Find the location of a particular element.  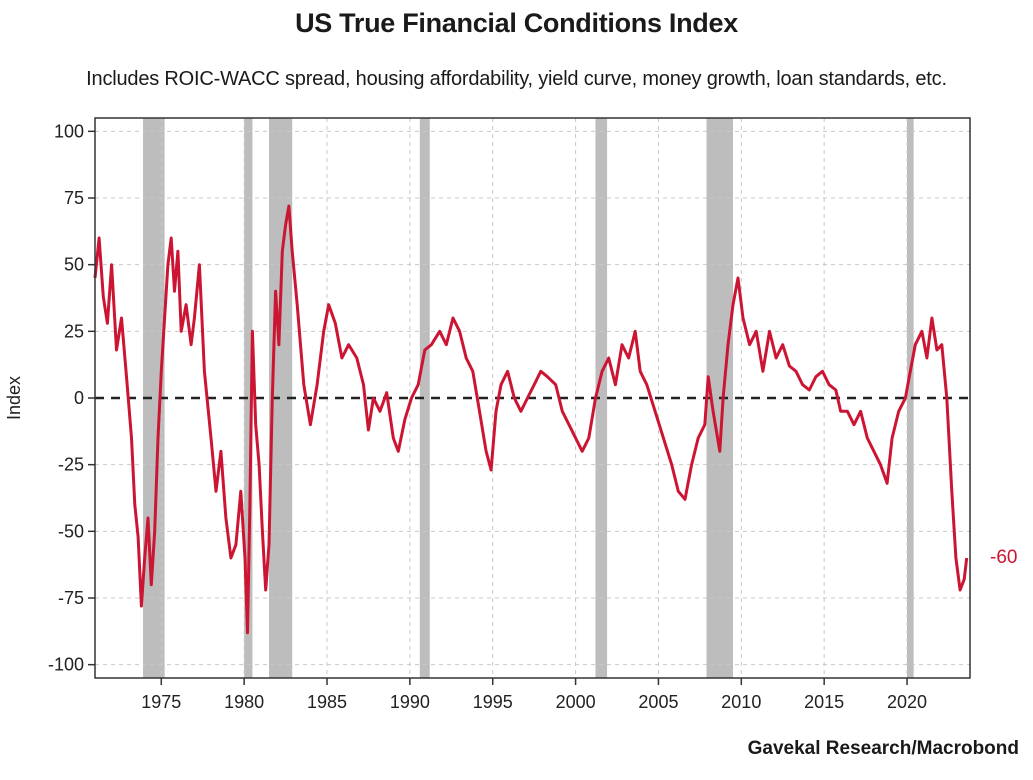

y-tick-label: 25 is located at coordinates (74, 331).